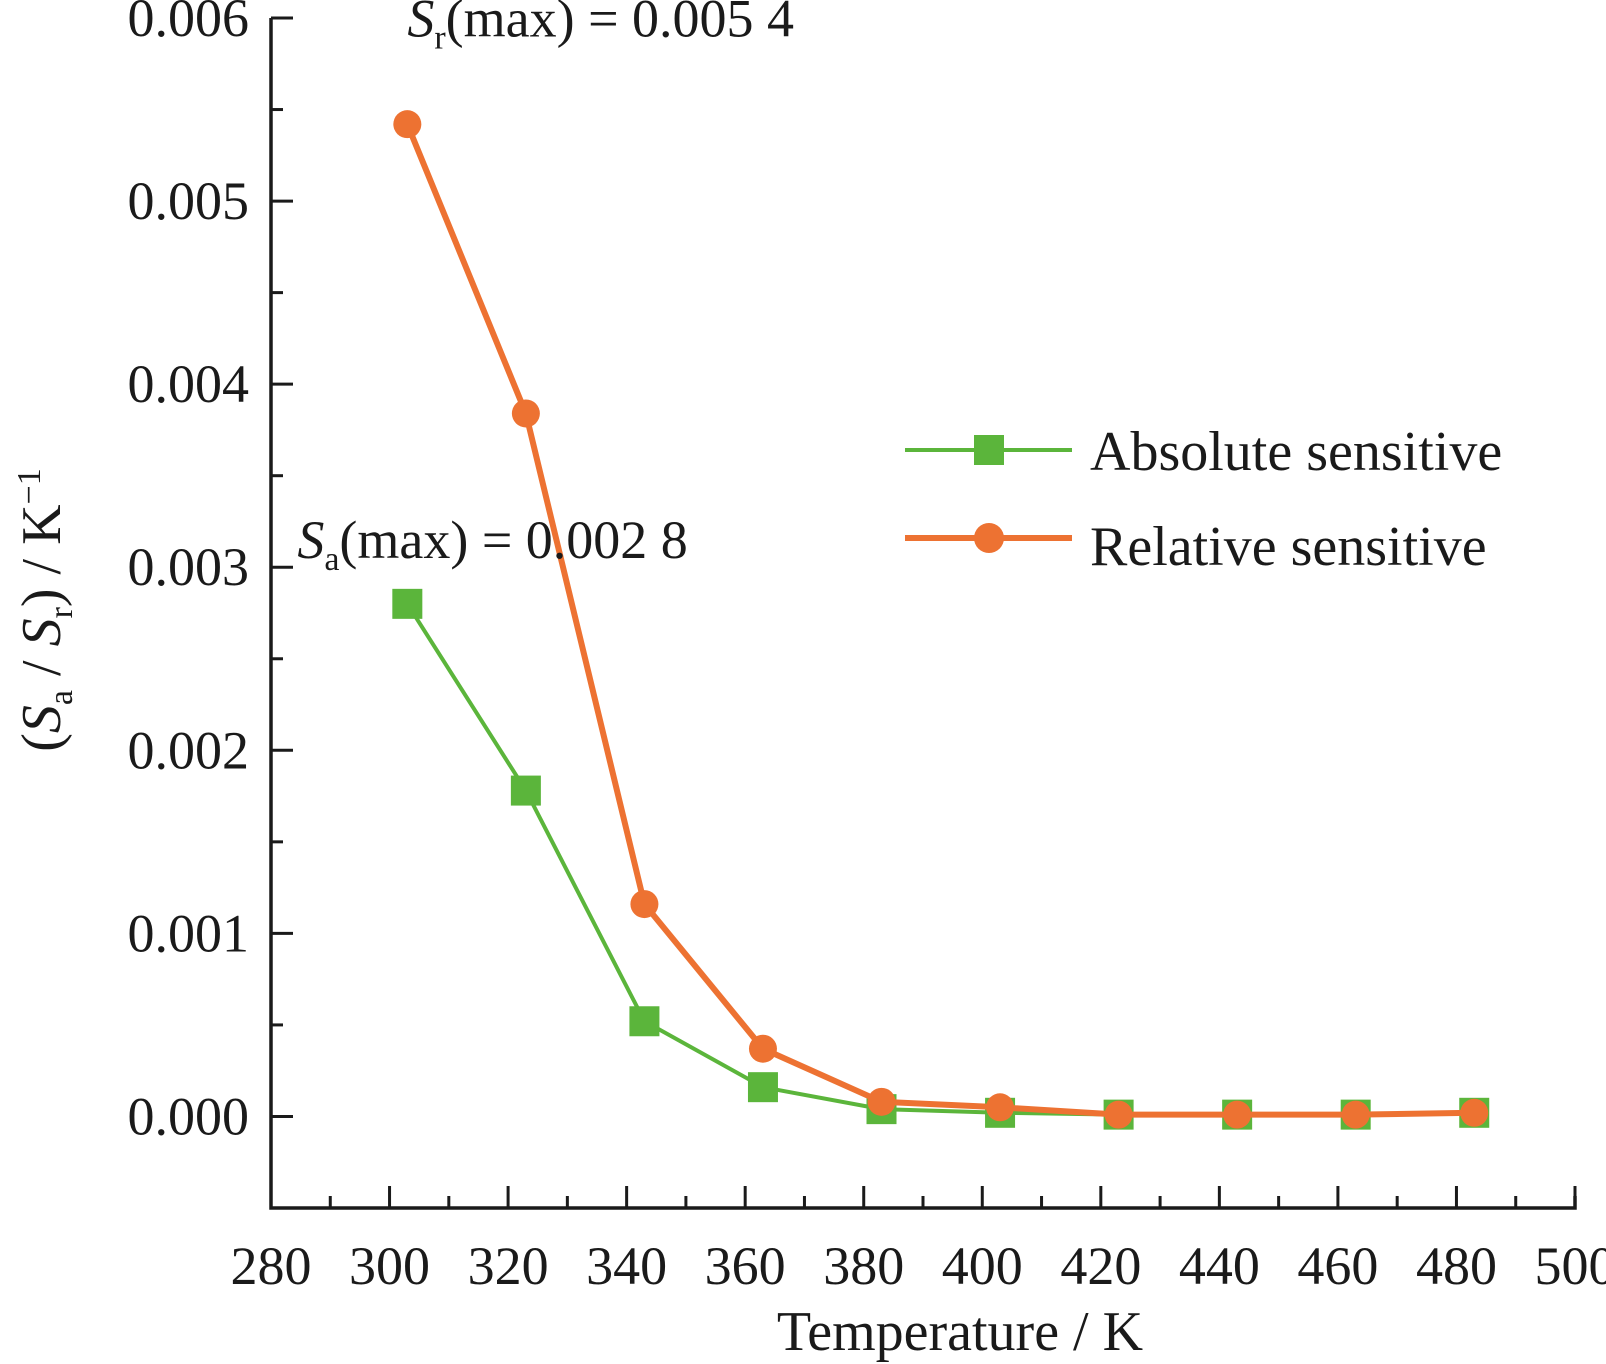 Image resolution: width=1606 pixels, height=1364 pixels. What do you see at coordinates (1296, 452) in the screenshot?
I see `legend-label-absolute: Absolute sensitive` at bounding box center [1296, 452].